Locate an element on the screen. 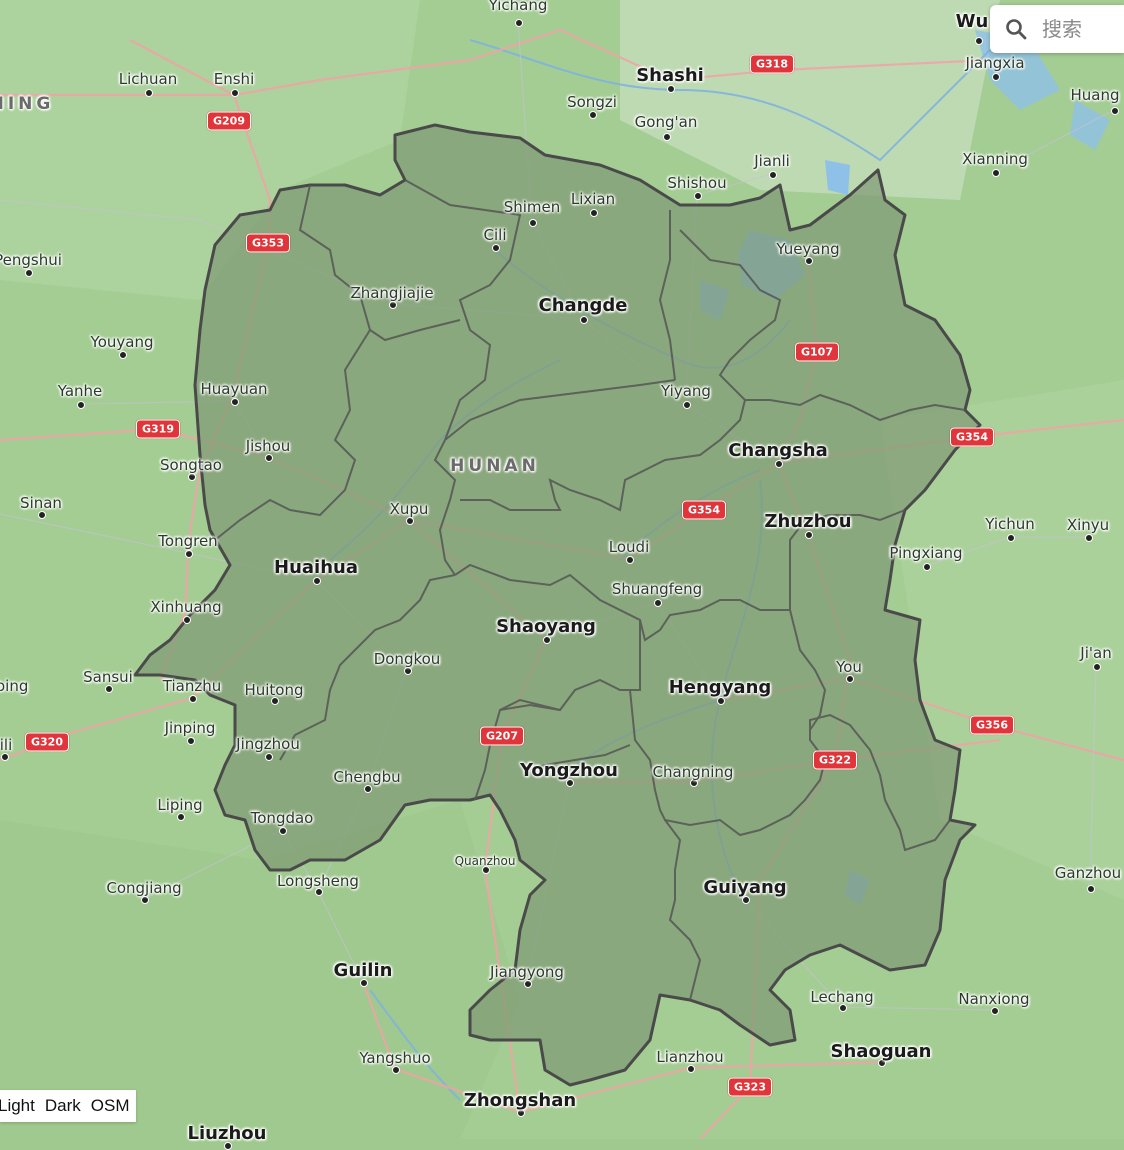 This screenshot has width=1124, height=1150. city-label: Lichuan is located at coordinates (148, 79).